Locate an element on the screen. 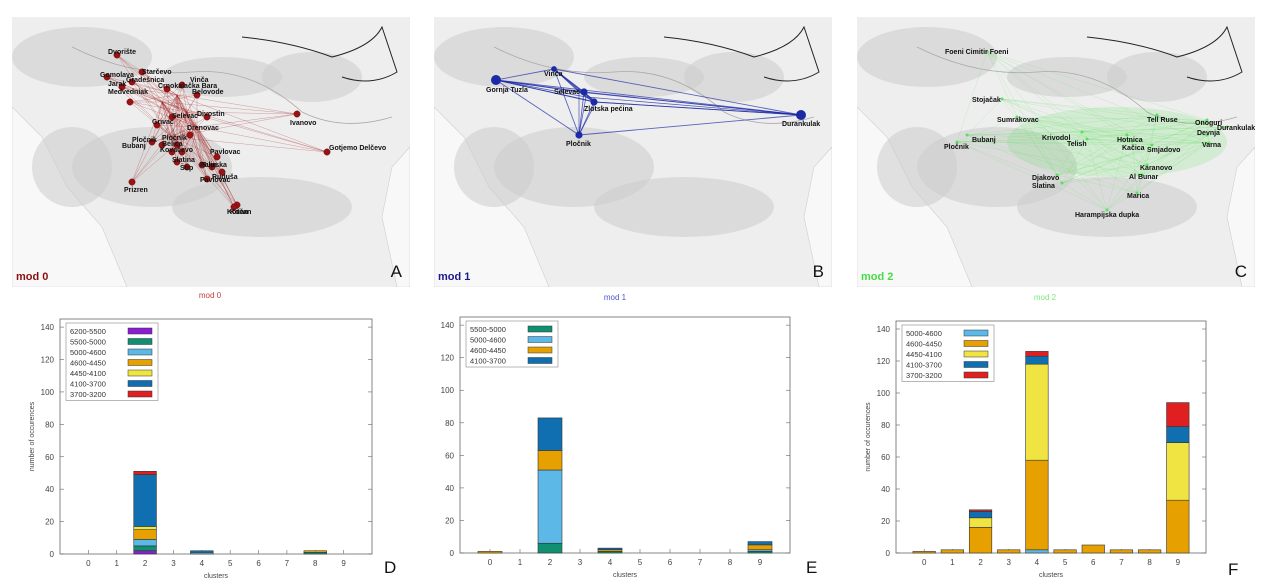 The height and width of the screenshot is (582, 1262). site-label: Gornja Tuzla is located at coordinates (507, 90).